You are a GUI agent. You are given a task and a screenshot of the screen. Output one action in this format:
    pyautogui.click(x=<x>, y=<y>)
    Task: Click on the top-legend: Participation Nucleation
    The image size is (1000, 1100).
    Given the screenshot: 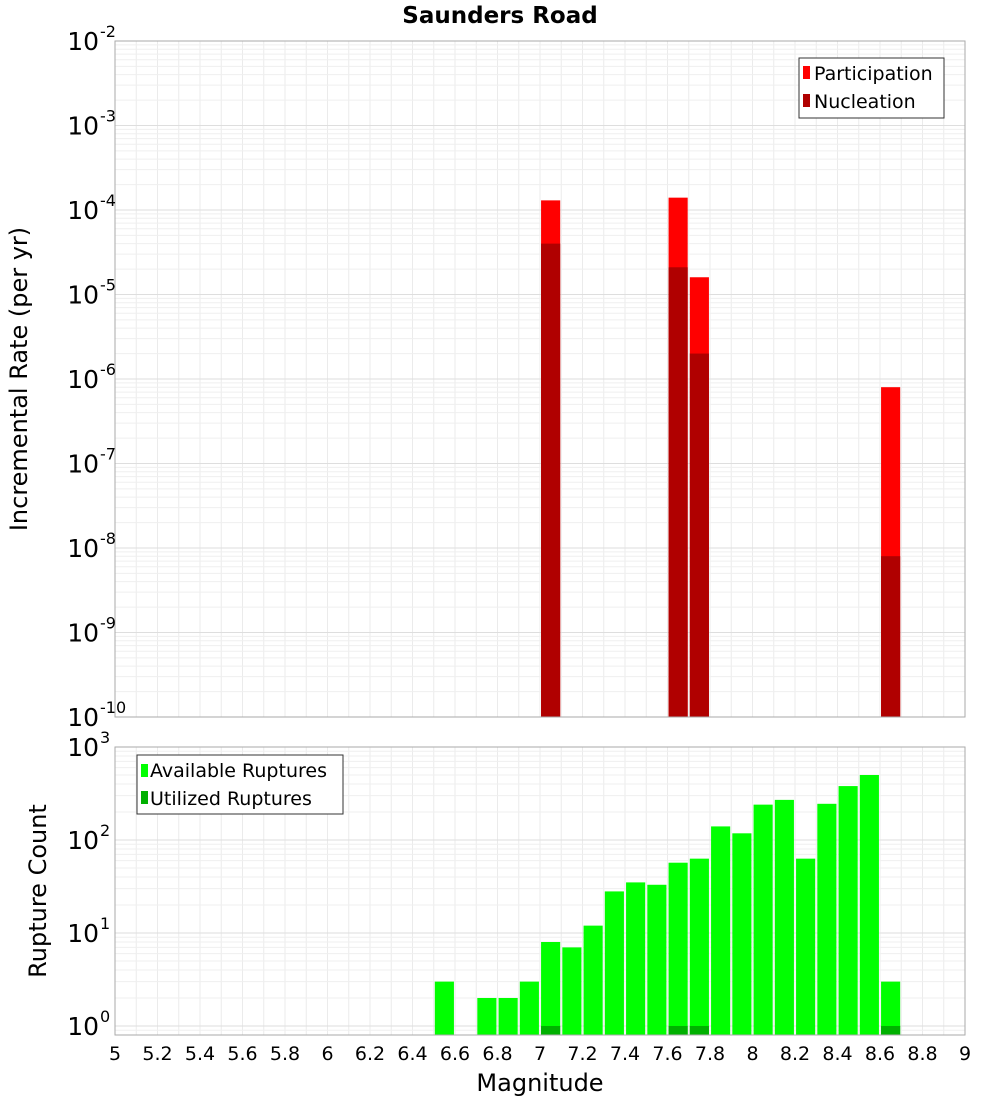 What is the action you would take?
    pyautogui.click(x=871, y=88)
    